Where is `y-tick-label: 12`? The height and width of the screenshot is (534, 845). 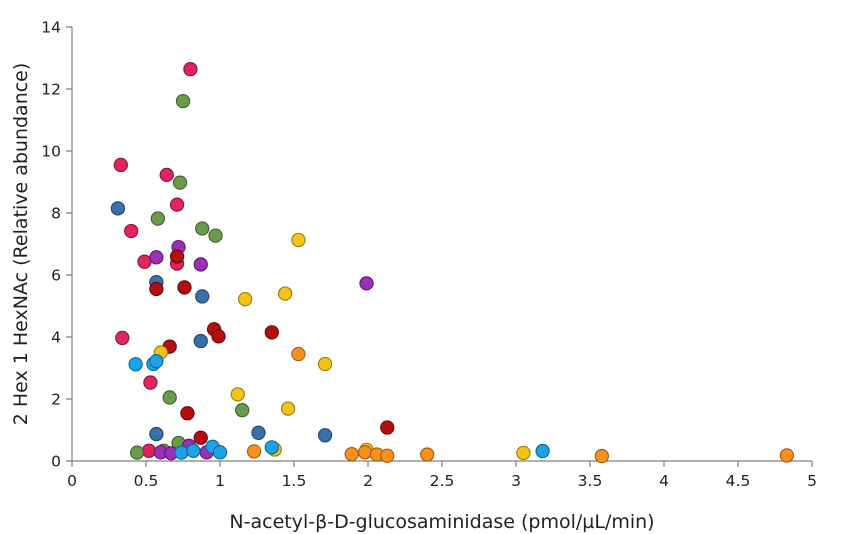 y-tick-label: 12 is located at coordinates (51, 90).